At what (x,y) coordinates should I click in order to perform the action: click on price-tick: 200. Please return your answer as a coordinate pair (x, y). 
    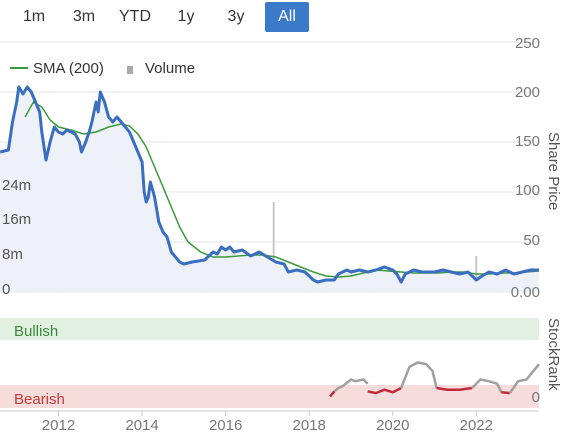
    Looking at the image, I should click on (527, 92).